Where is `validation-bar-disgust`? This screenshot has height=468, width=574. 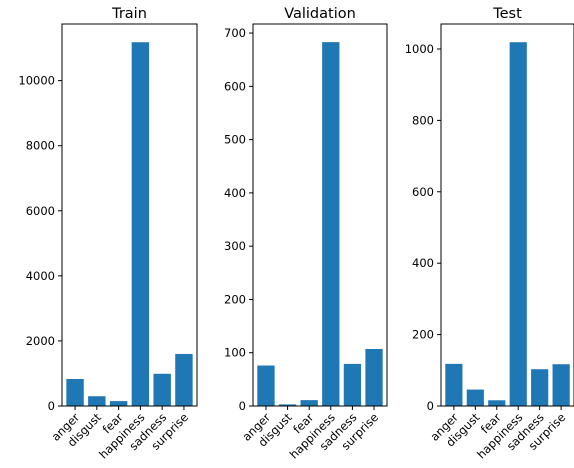 validation-bar-disgust is located at coordinates (287, 405).